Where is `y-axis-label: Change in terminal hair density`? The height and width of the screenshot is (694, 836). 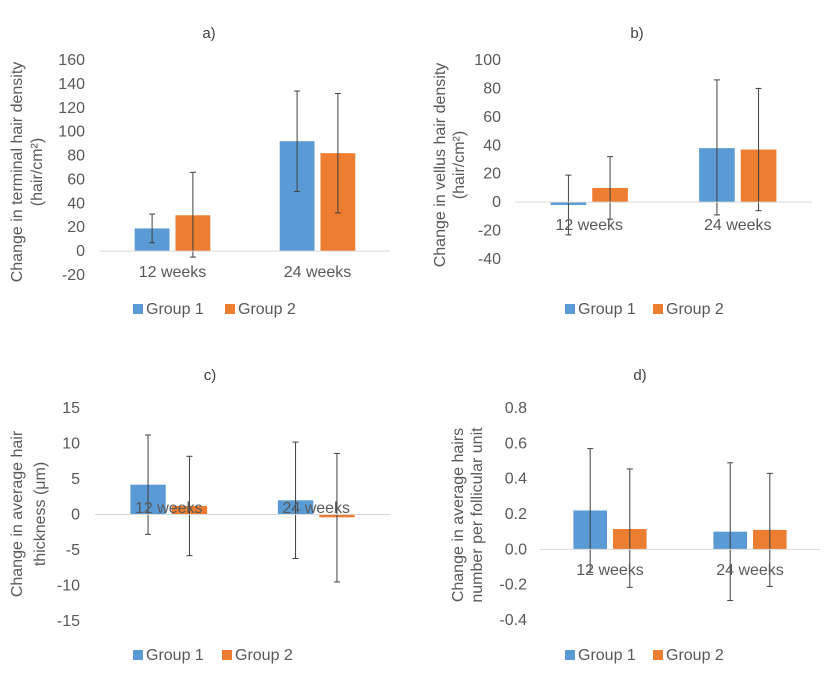
y-axis-label: Change in terminal hair density is located at coordinates (17, 172).